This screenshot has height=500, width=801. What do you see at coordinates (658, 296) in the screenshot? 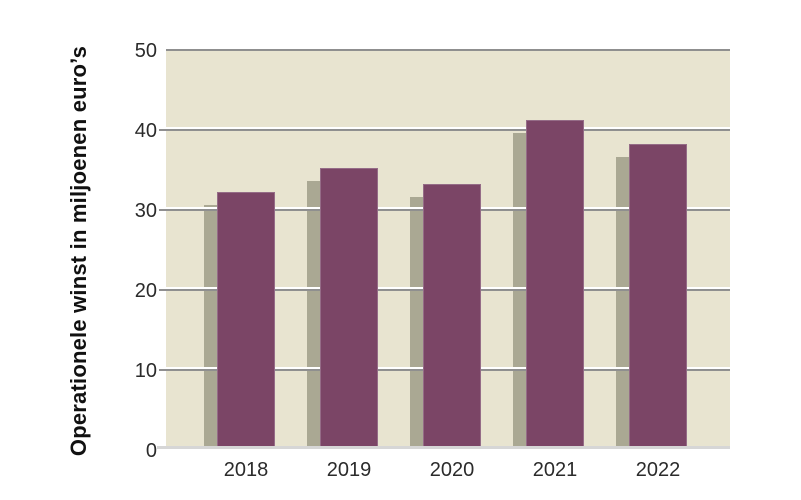
I see `bar-2022` at bounding box center [658, 296].